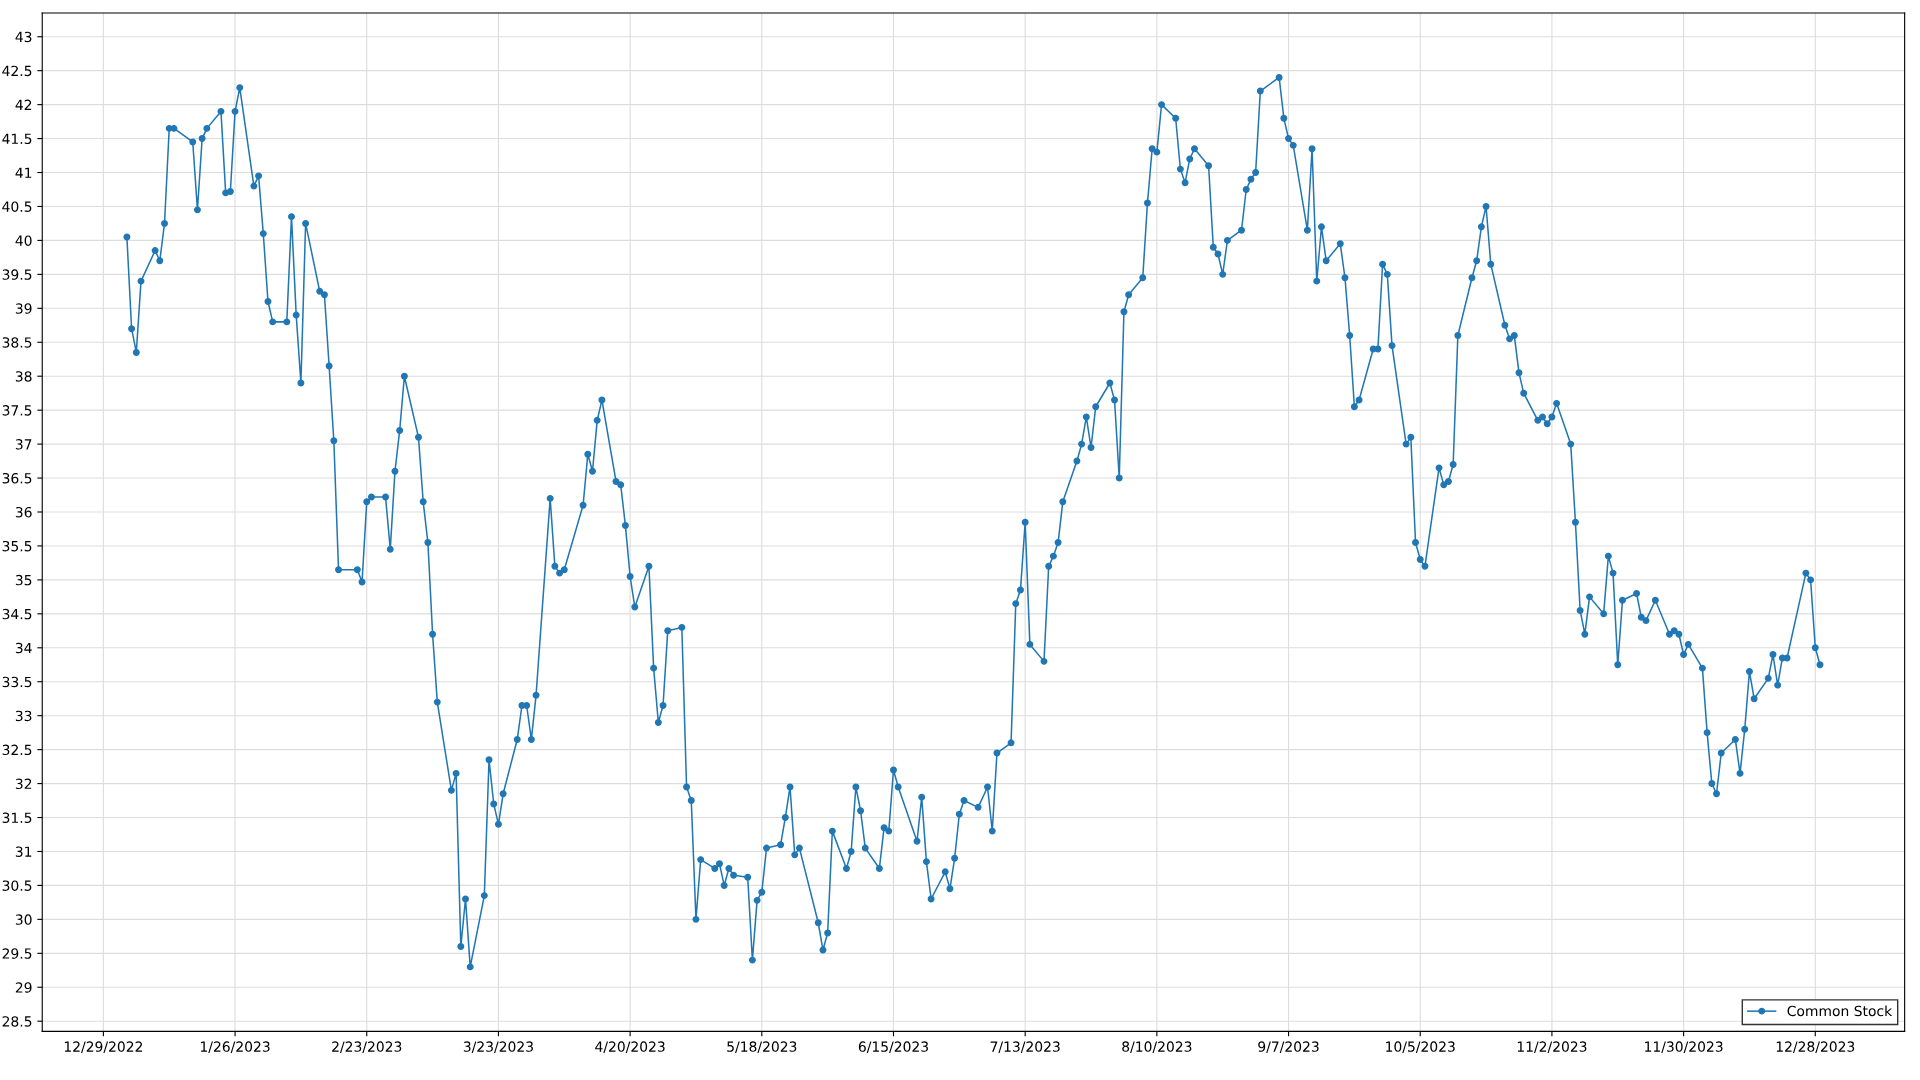  I want to click on y-tick-label: 42.5, so click(17, 71).